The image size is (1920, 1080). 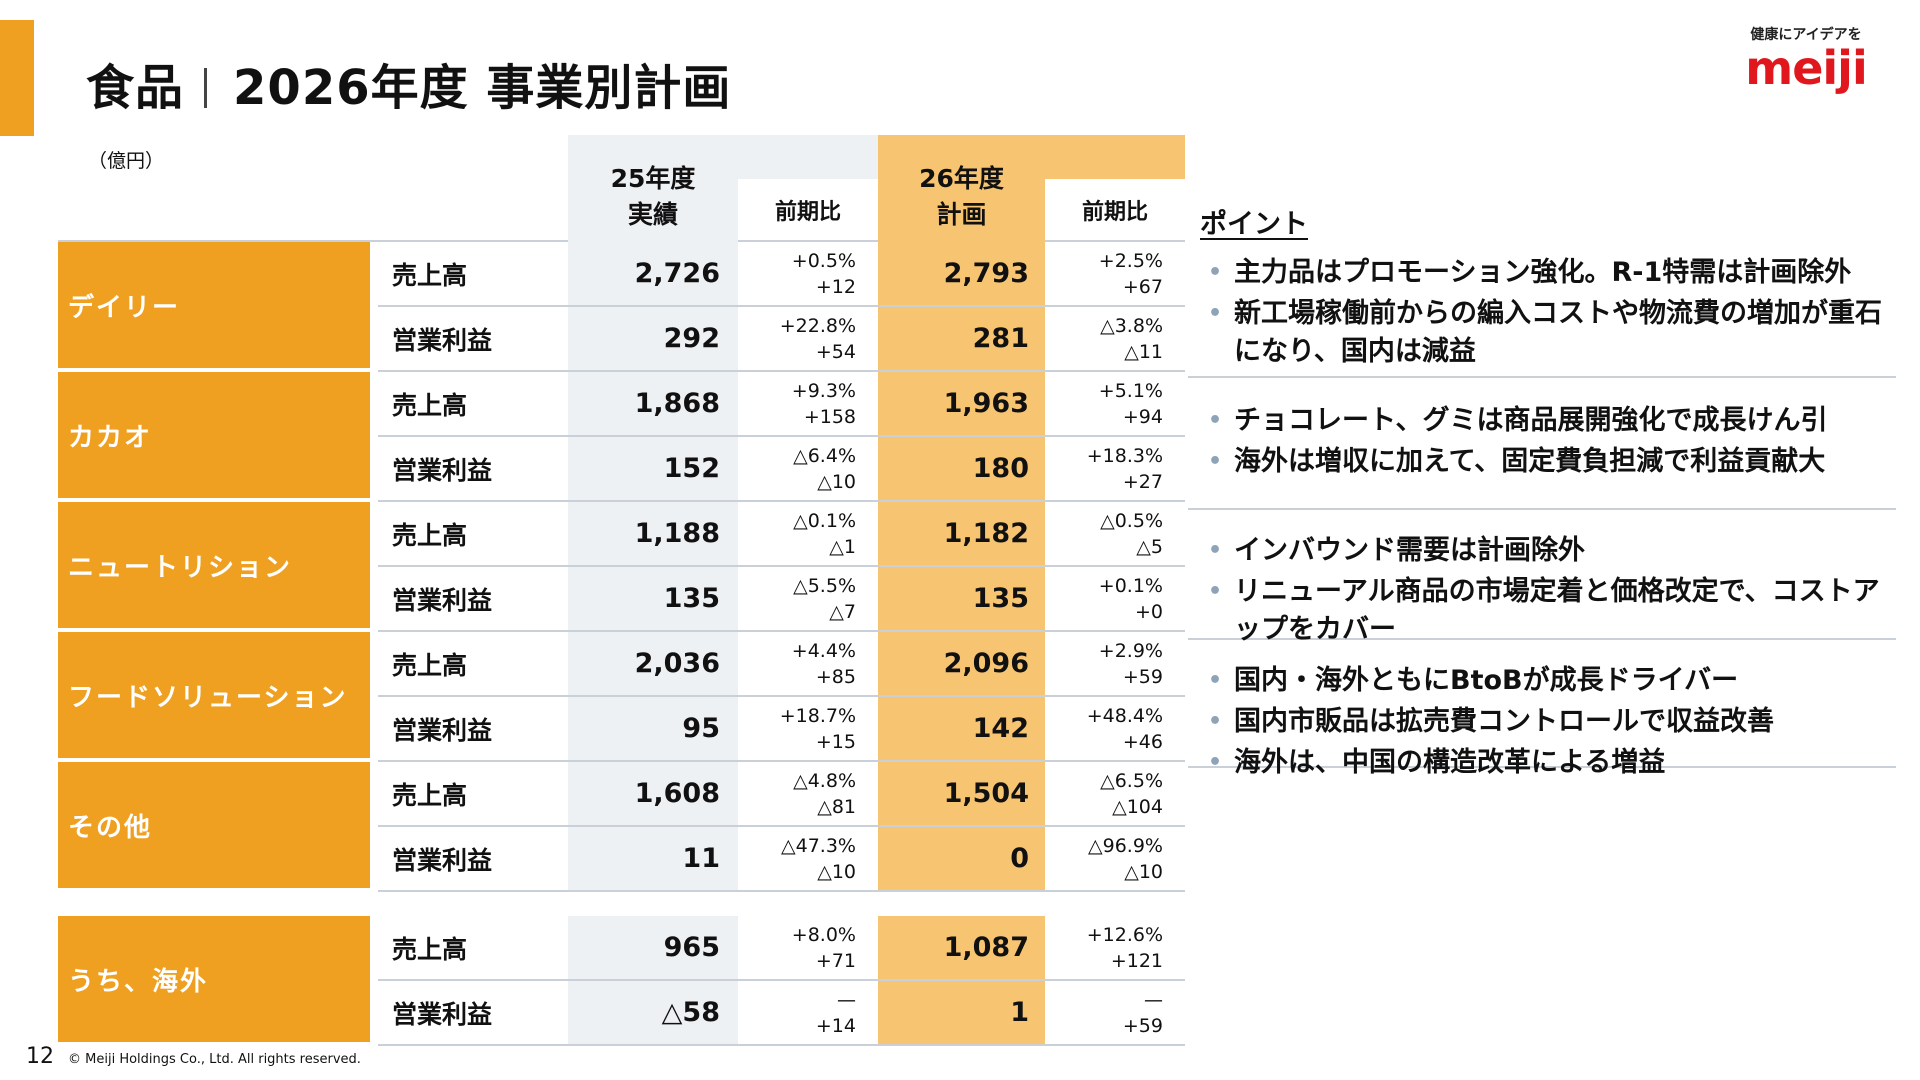 I want to click on actual-change: +22.8% +54, so click(x=808, y=339).